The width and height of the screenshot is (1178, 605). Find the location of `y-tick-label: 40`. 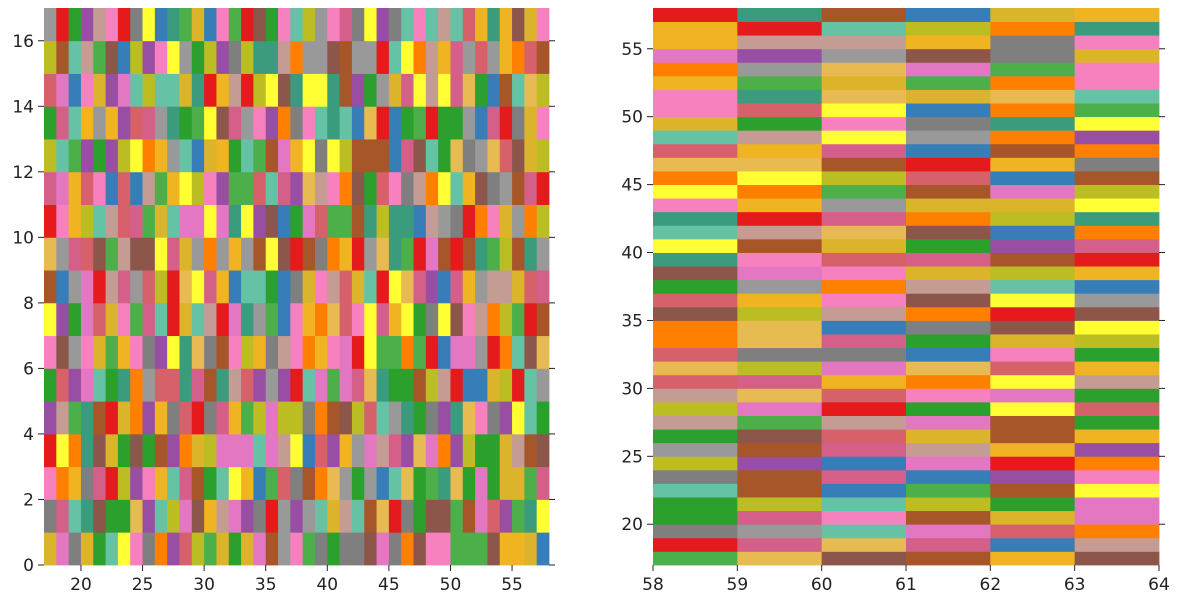

y-tick-label: 40 is located at coordinates (632, 254).